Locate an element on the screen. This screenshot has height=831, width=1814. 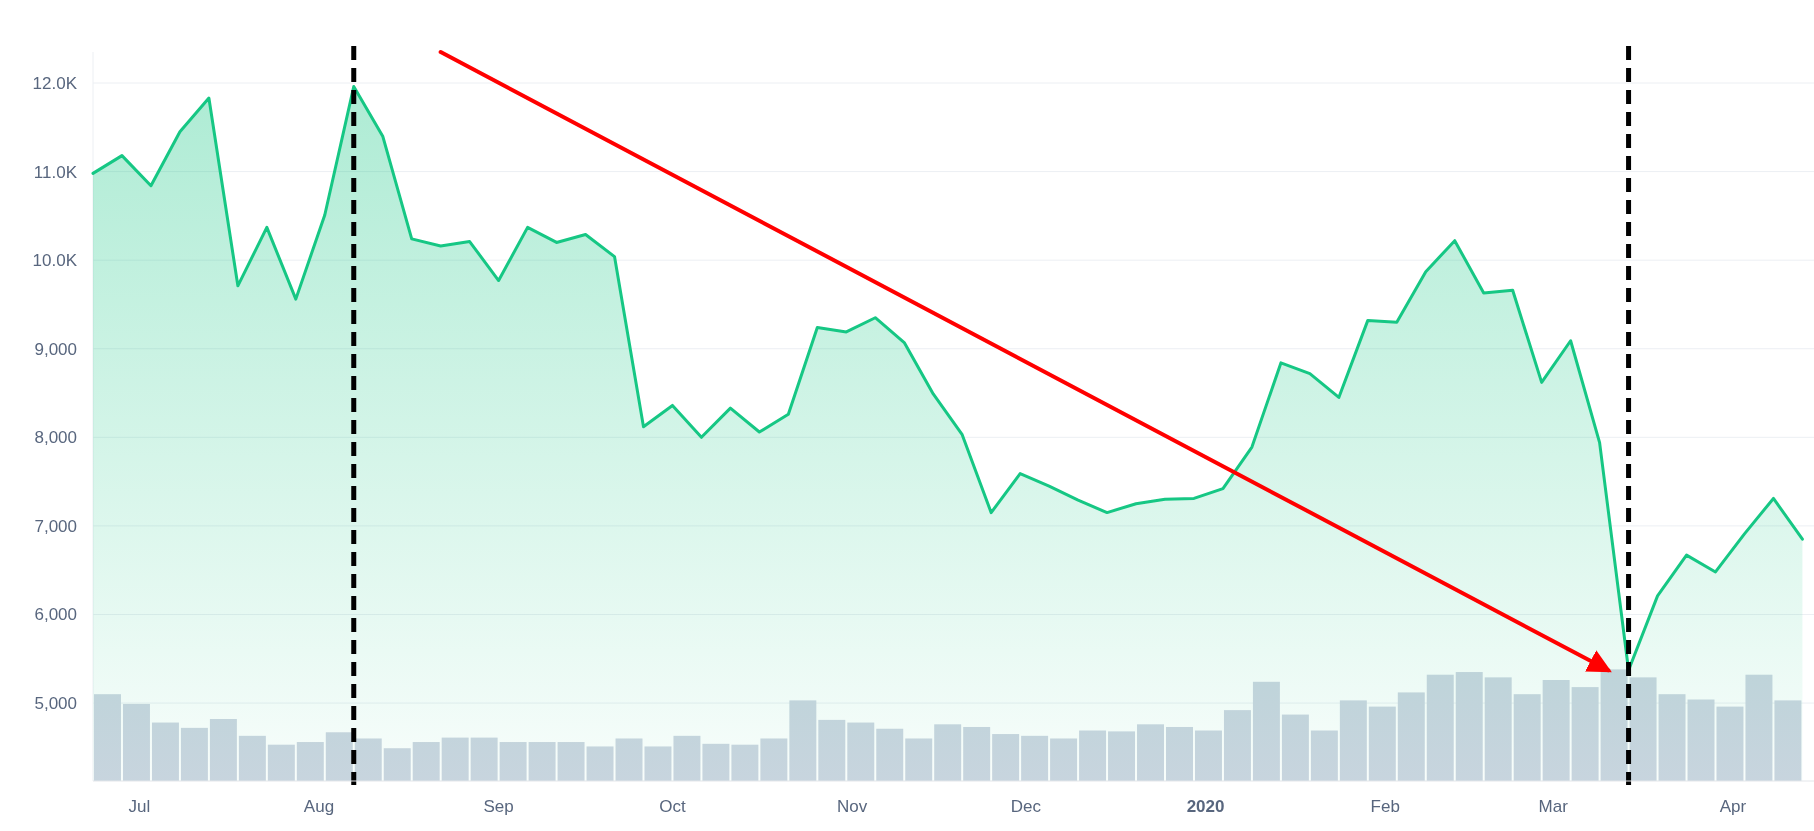
x-tick-label: 2020 is located at coordinates (1205, 806).